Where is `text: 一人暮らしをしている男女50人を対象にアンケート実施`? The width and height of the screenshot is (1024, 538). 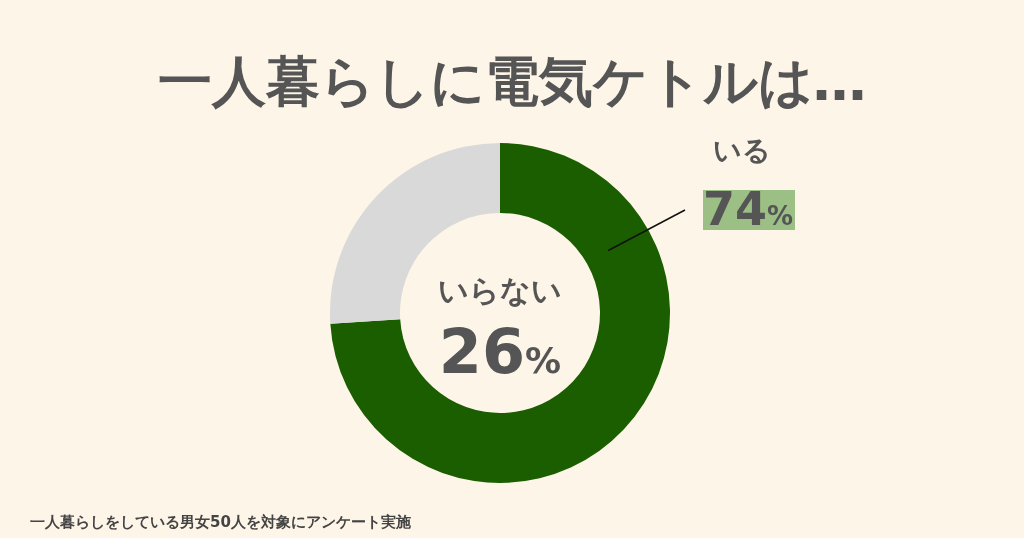
text: 一人暮らしをしている男女50人を対象にアンケート実施 is located at coordinates (221, 522).